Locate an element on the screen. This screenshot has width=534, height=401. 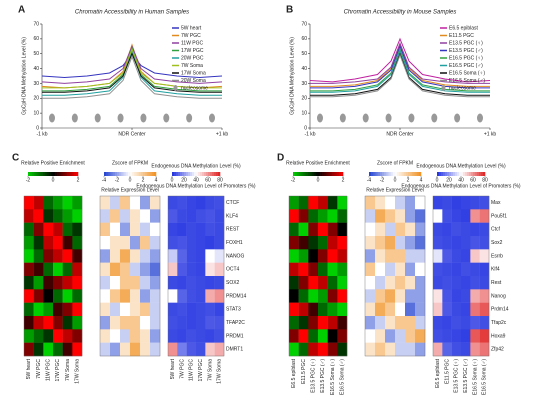
panel-letter: A is located at coordinates (21, 10).